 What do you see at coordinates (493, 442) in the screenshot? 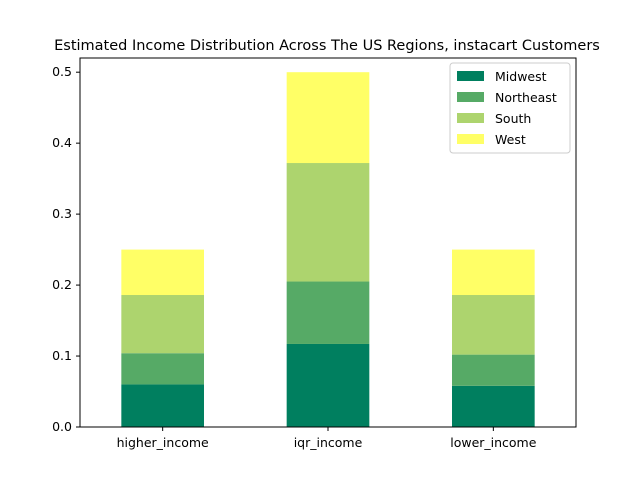
I see `x-tick-label: lower_income` at bounding box center [493, 442].